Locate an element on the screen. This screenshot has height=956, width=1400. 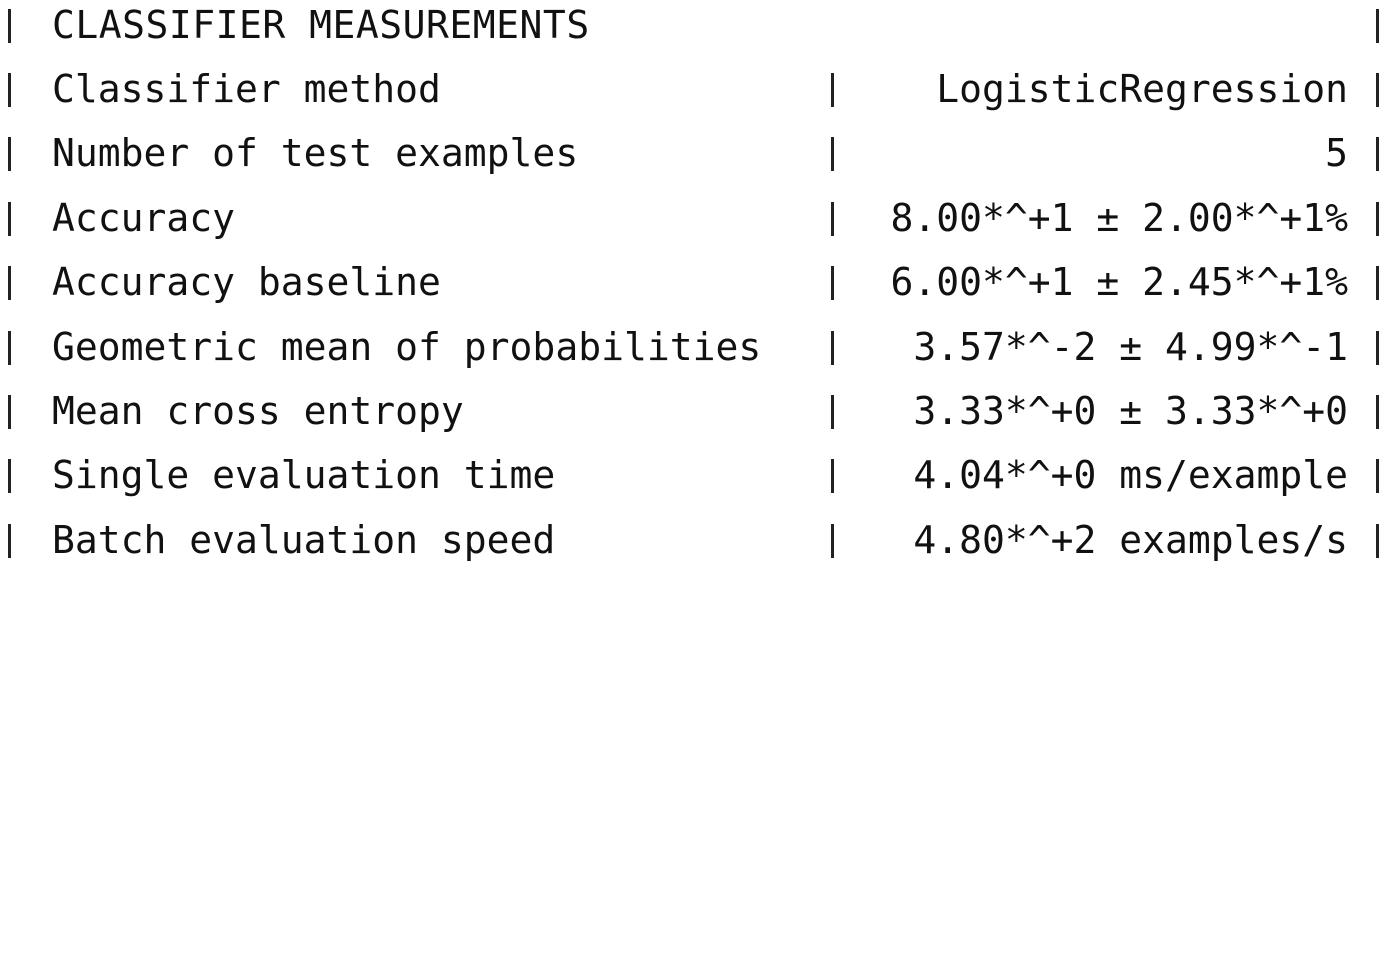
row-label: Mean cross entropy is located at coordinates (258, 411).